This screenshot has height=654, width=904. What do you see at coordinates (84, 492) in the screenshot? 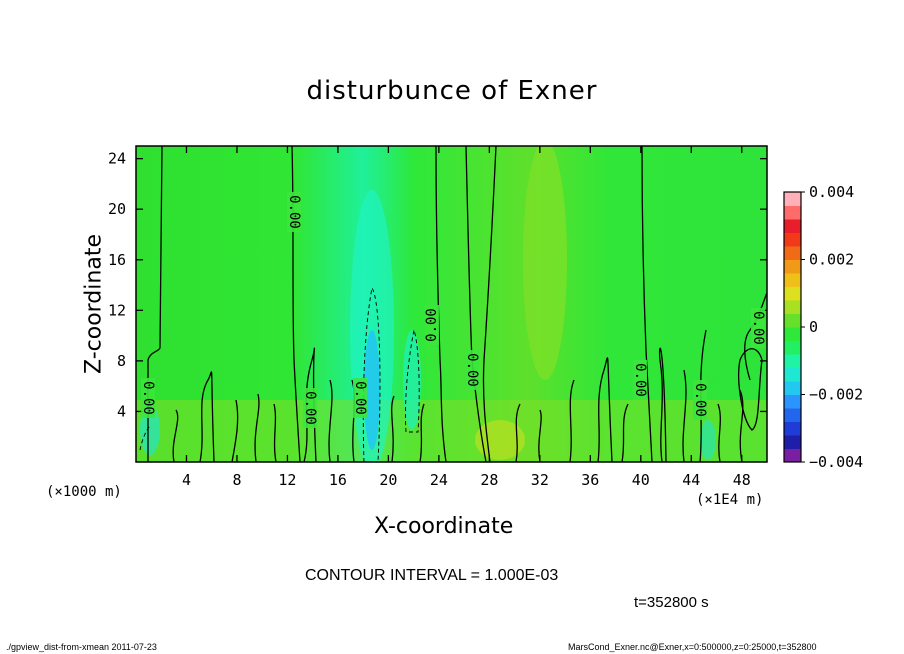
I see `x-unit-left: (×1000 m)` at bounding box center [84, 492].